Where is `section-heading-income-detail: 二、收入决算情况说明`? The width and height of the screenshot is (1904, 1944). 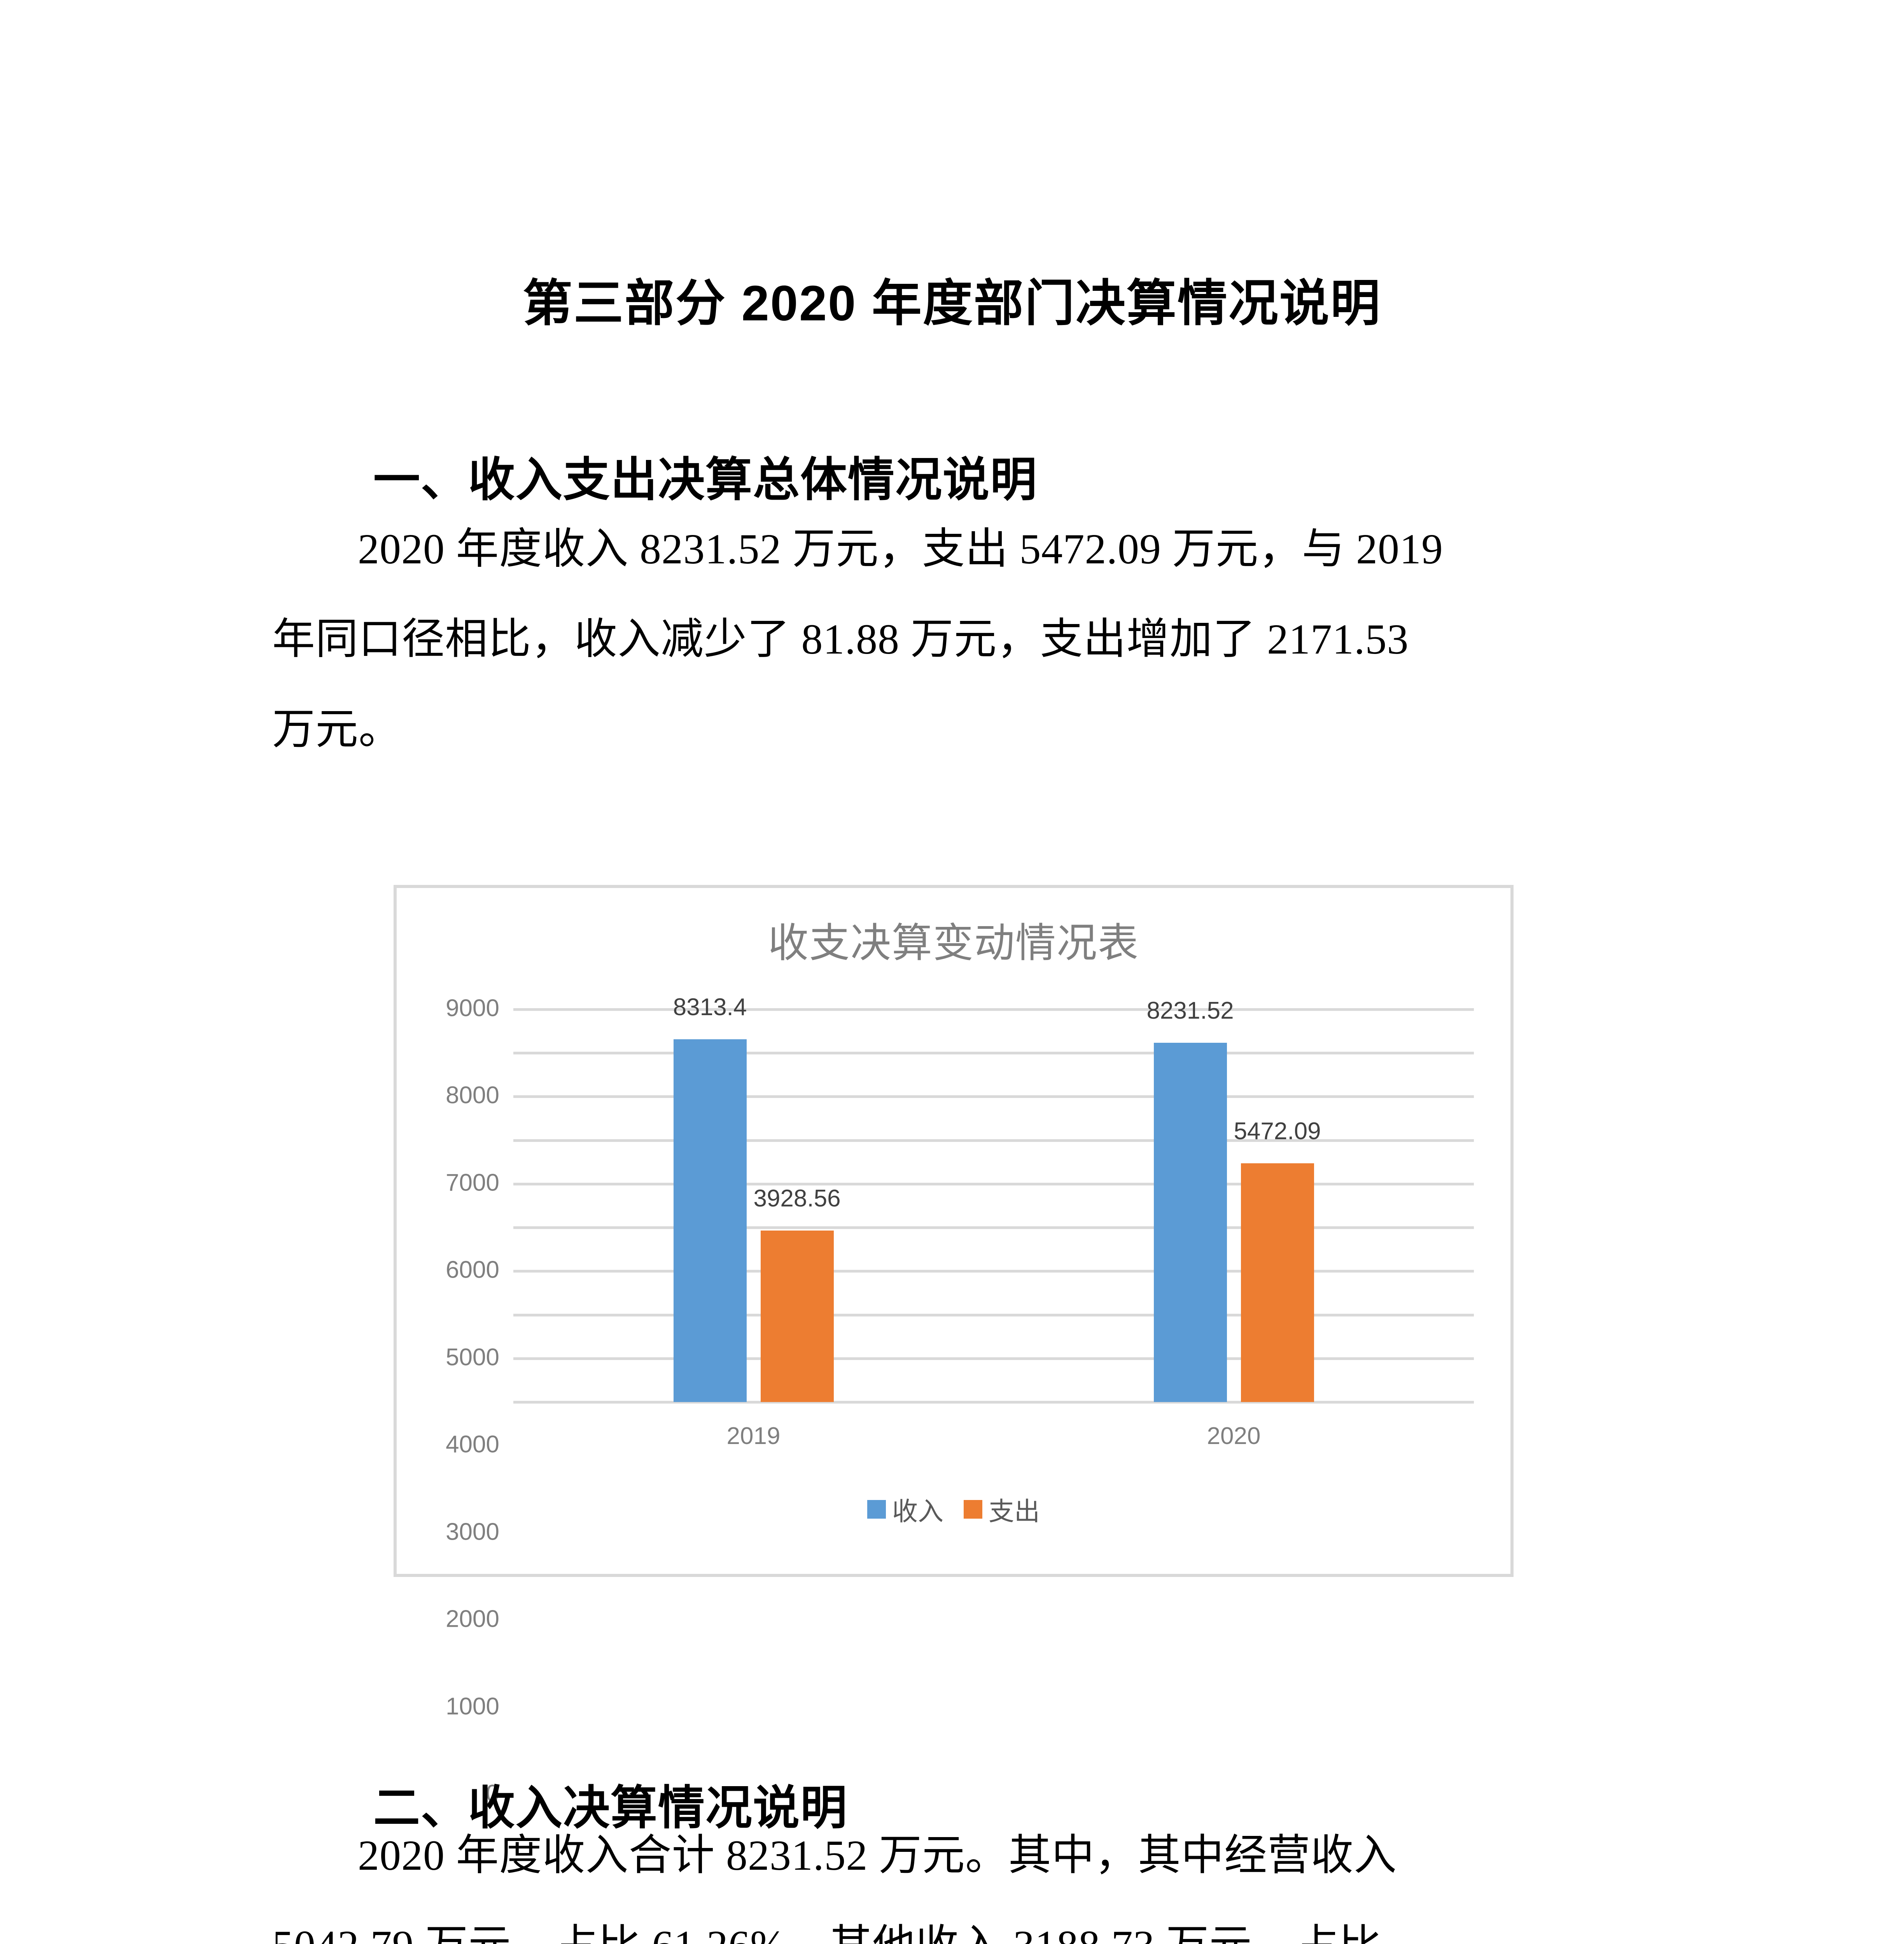
section-heading-income-detail: 二、收入决算情况说明 is located at coordinates (610, 1808).